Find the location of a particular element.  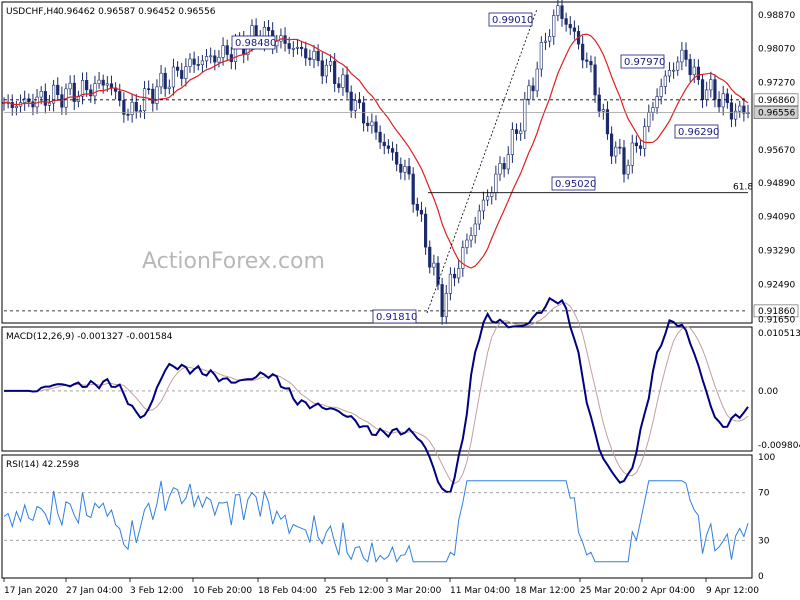

macd-axis-label: 0.00 is located at coordinates (768, 392).